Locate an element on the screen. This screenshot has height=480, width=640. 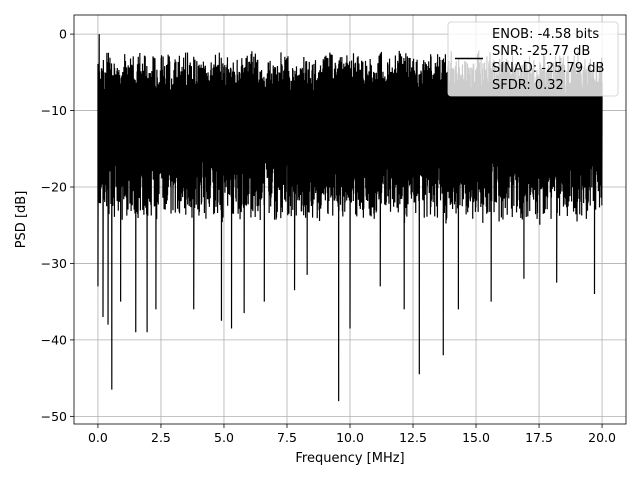
x-tick-label: 20.0 is located at coordinates (602, 437).